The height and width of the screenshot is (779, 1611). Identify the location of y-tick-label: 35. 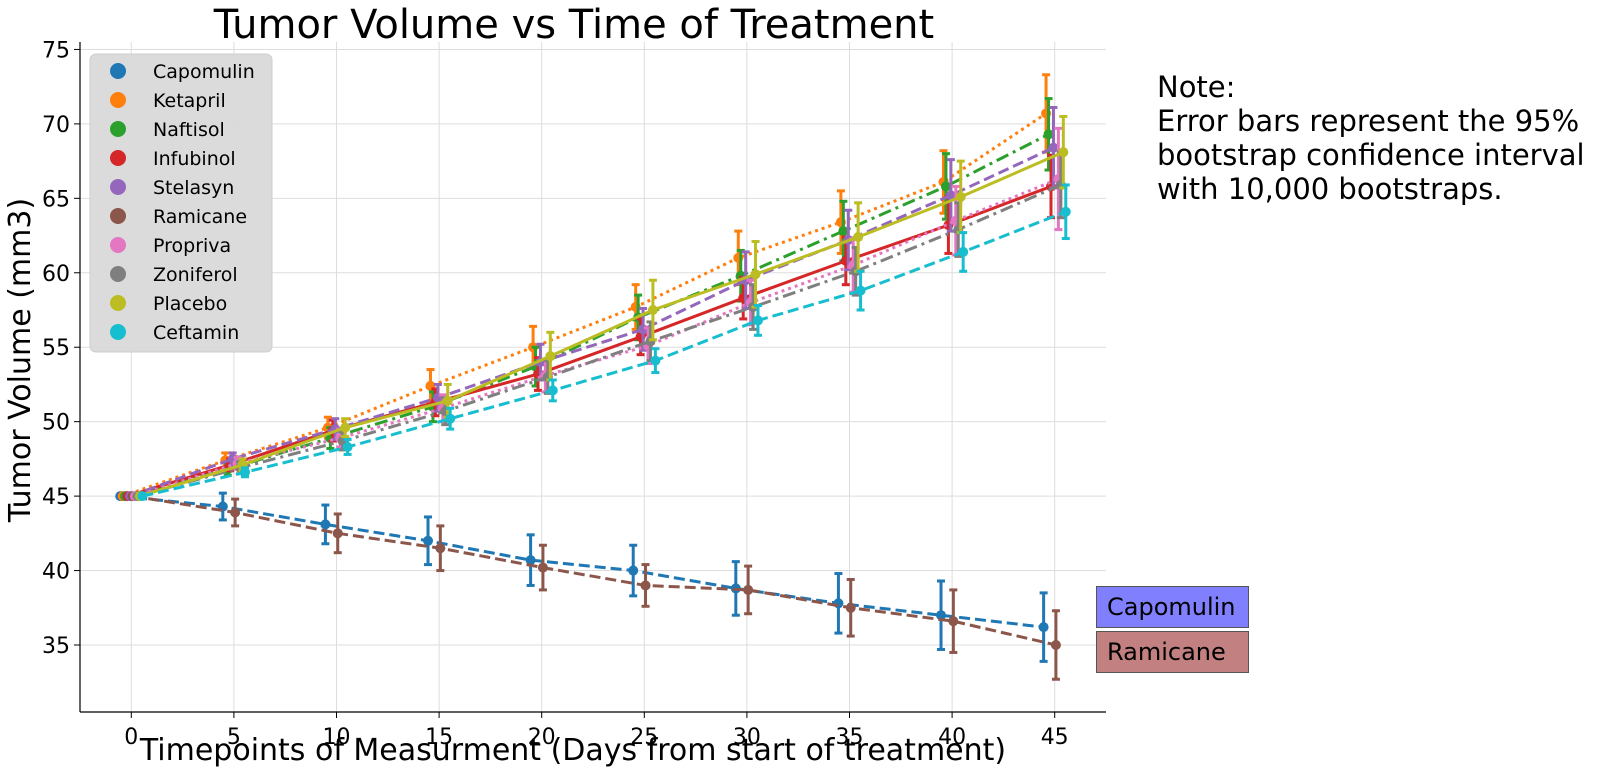
(56, 646).